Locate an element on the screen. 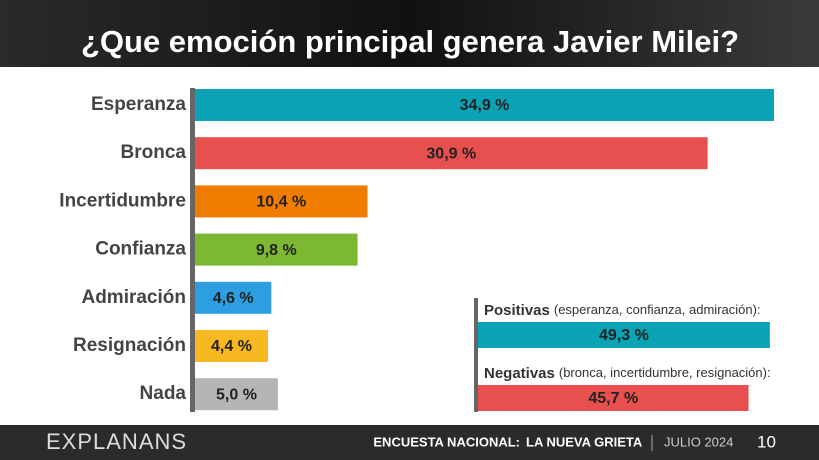 This screenshot has width=819, height=460. footer-date: JULIO 2024 is located at coordinates (698, 441).